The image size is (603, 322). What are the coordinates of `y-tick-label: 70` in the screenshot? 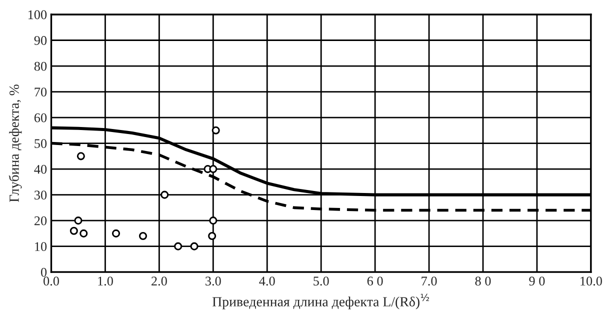 It's located at (40, 92).